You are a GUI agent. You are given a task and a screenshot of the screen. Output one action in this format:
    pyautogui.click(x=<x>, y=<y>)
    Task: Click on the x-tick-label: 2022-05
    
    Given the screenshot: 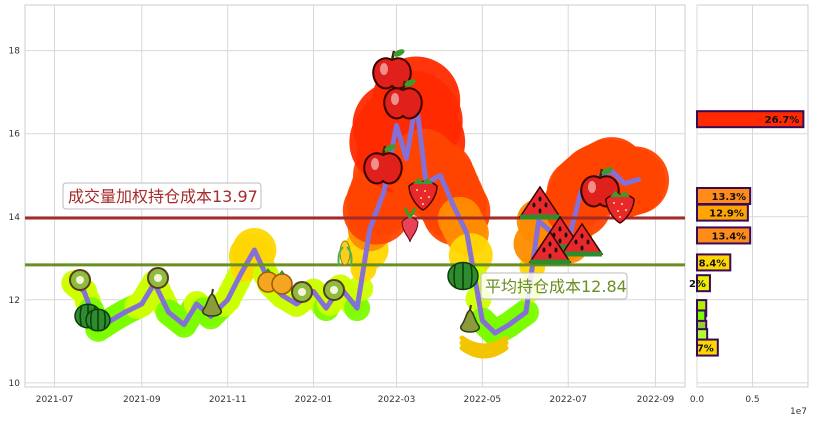 What is the action you would take?
    pyautogui.click(x=483, y=400)
    